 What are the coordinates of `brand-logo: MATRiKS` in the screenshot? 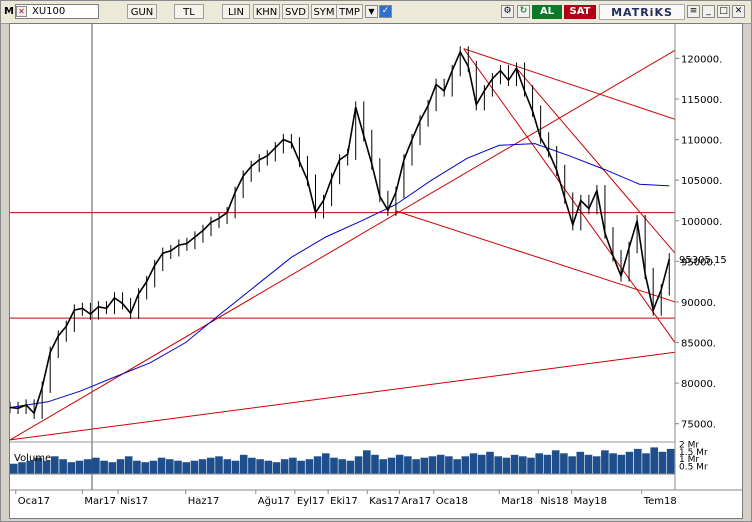 It's located at (642, 12).